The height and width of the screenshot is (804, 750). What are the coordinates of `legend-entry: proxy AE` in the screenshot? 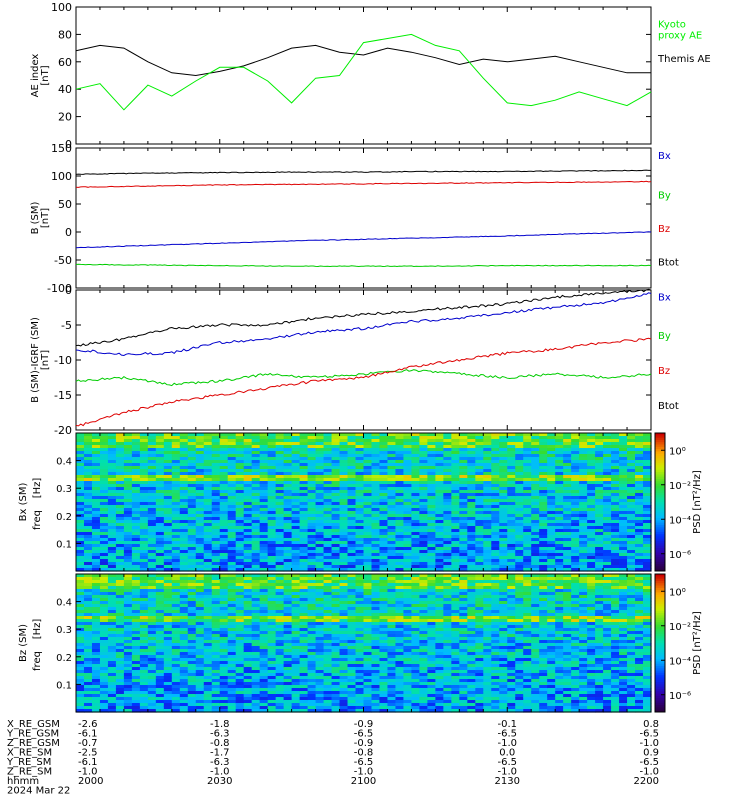 It's located at (680, 36).